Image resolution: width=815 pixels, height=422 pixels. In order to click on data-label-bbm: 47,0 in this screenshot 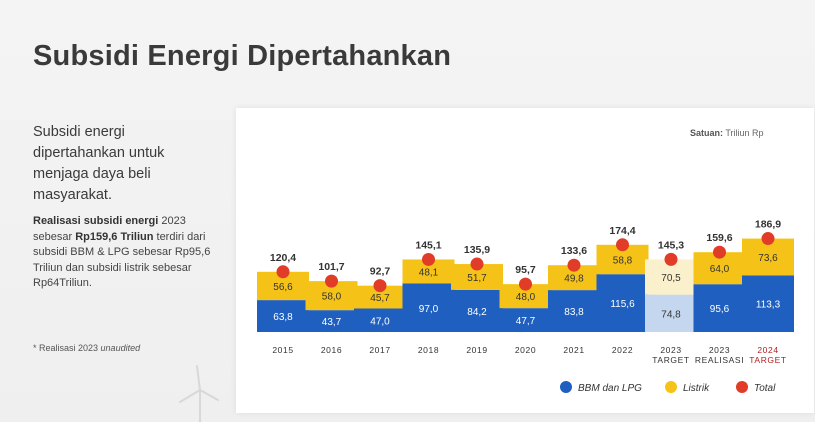, I will do `click(380, 321)`.